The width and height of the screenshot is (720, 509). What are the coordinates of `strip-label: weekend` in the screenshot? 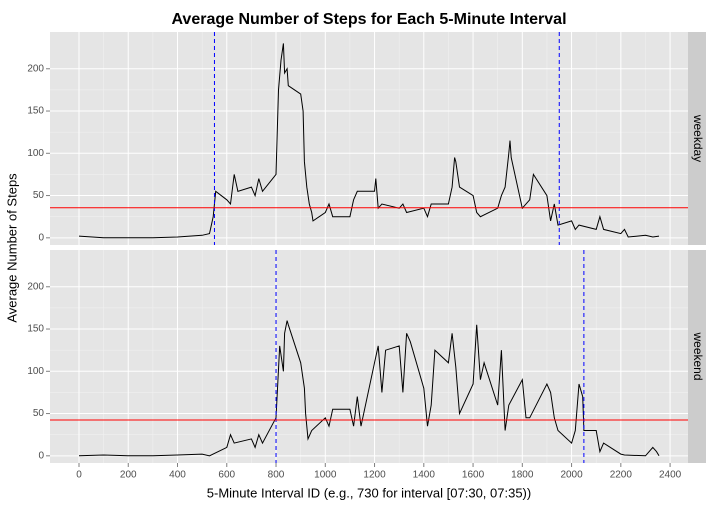 It's located at (698, 355).